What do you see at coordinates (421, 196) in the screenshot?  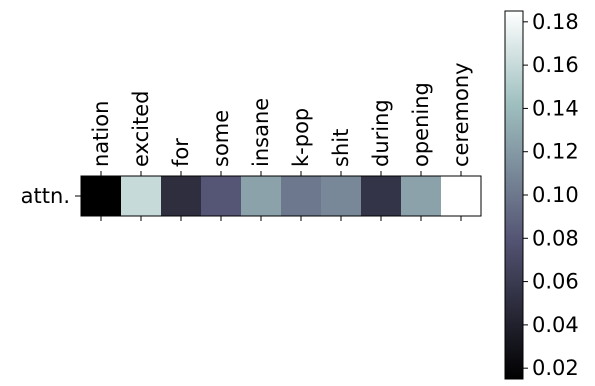 I see `heatmap-cell-opening` at bounding box center [421, 196].